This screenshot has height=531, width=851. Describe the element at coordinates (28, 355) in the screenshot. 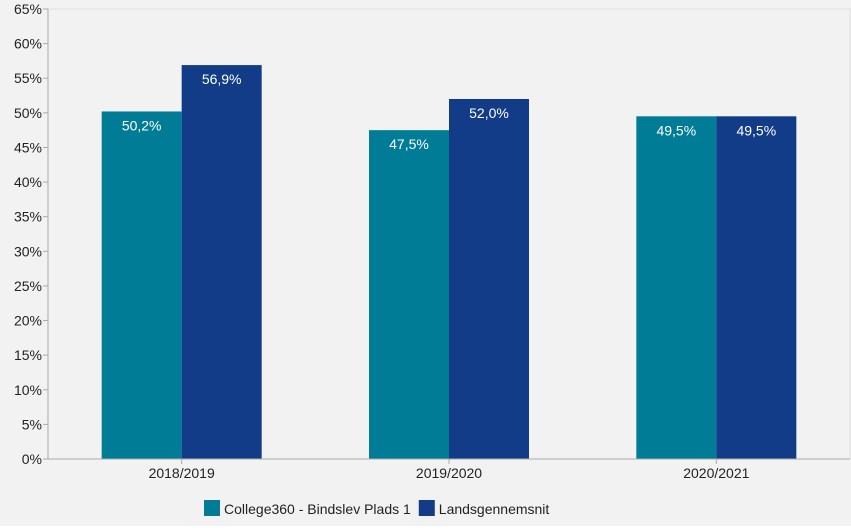

I see `y-tick-label: 15%` at that location.